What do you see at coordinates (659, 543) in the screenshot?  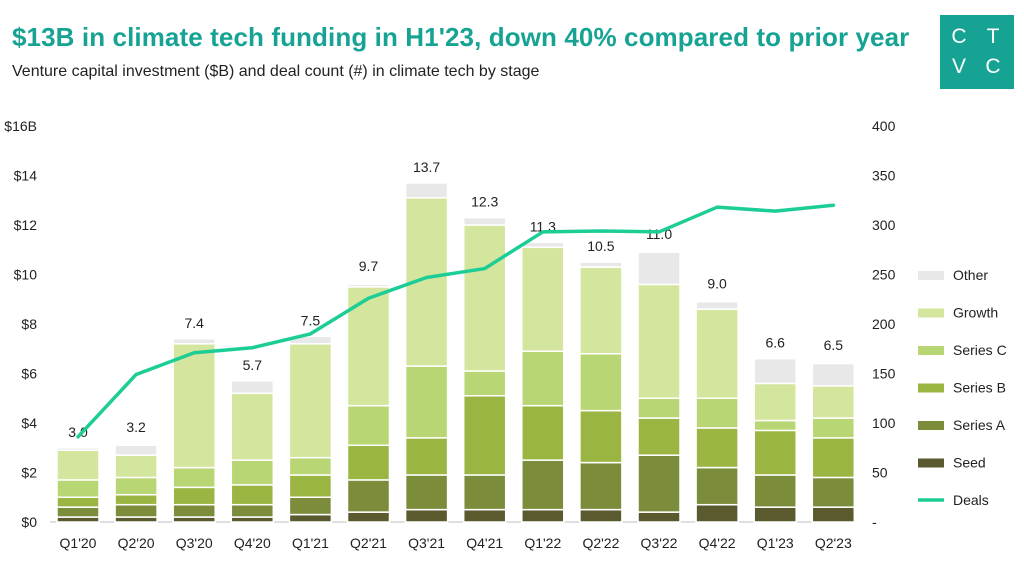 I see `x-tick-label: Q3'22` at bounding box center [659, 543].